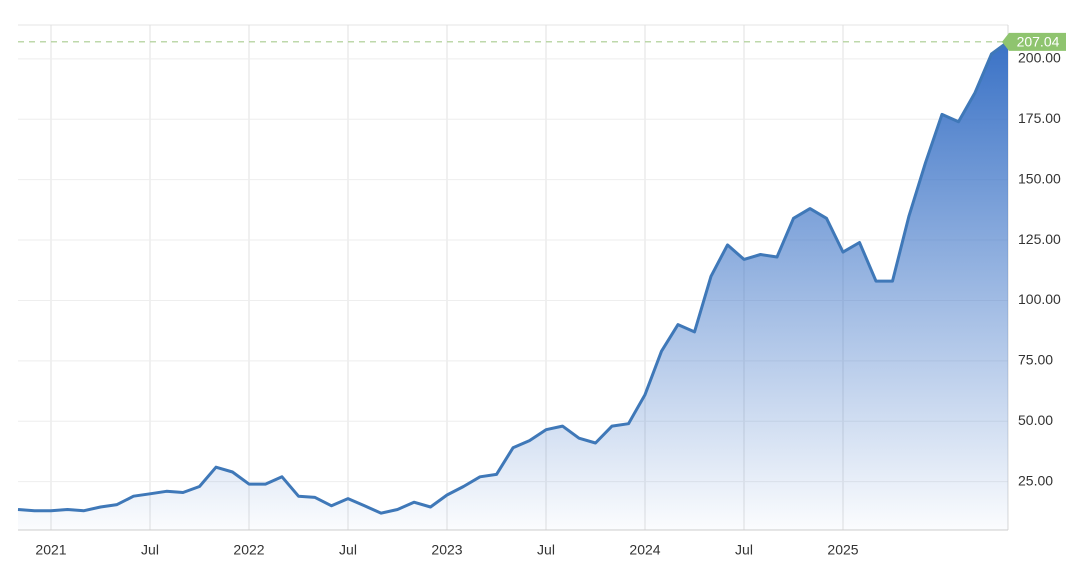 The width and height of the screenshot is (1080, 575). What do you see at coordinates (1039, 178) in the screenshot?
I see `y-tick-label: 150.00` at bounding box center [1039, 178].